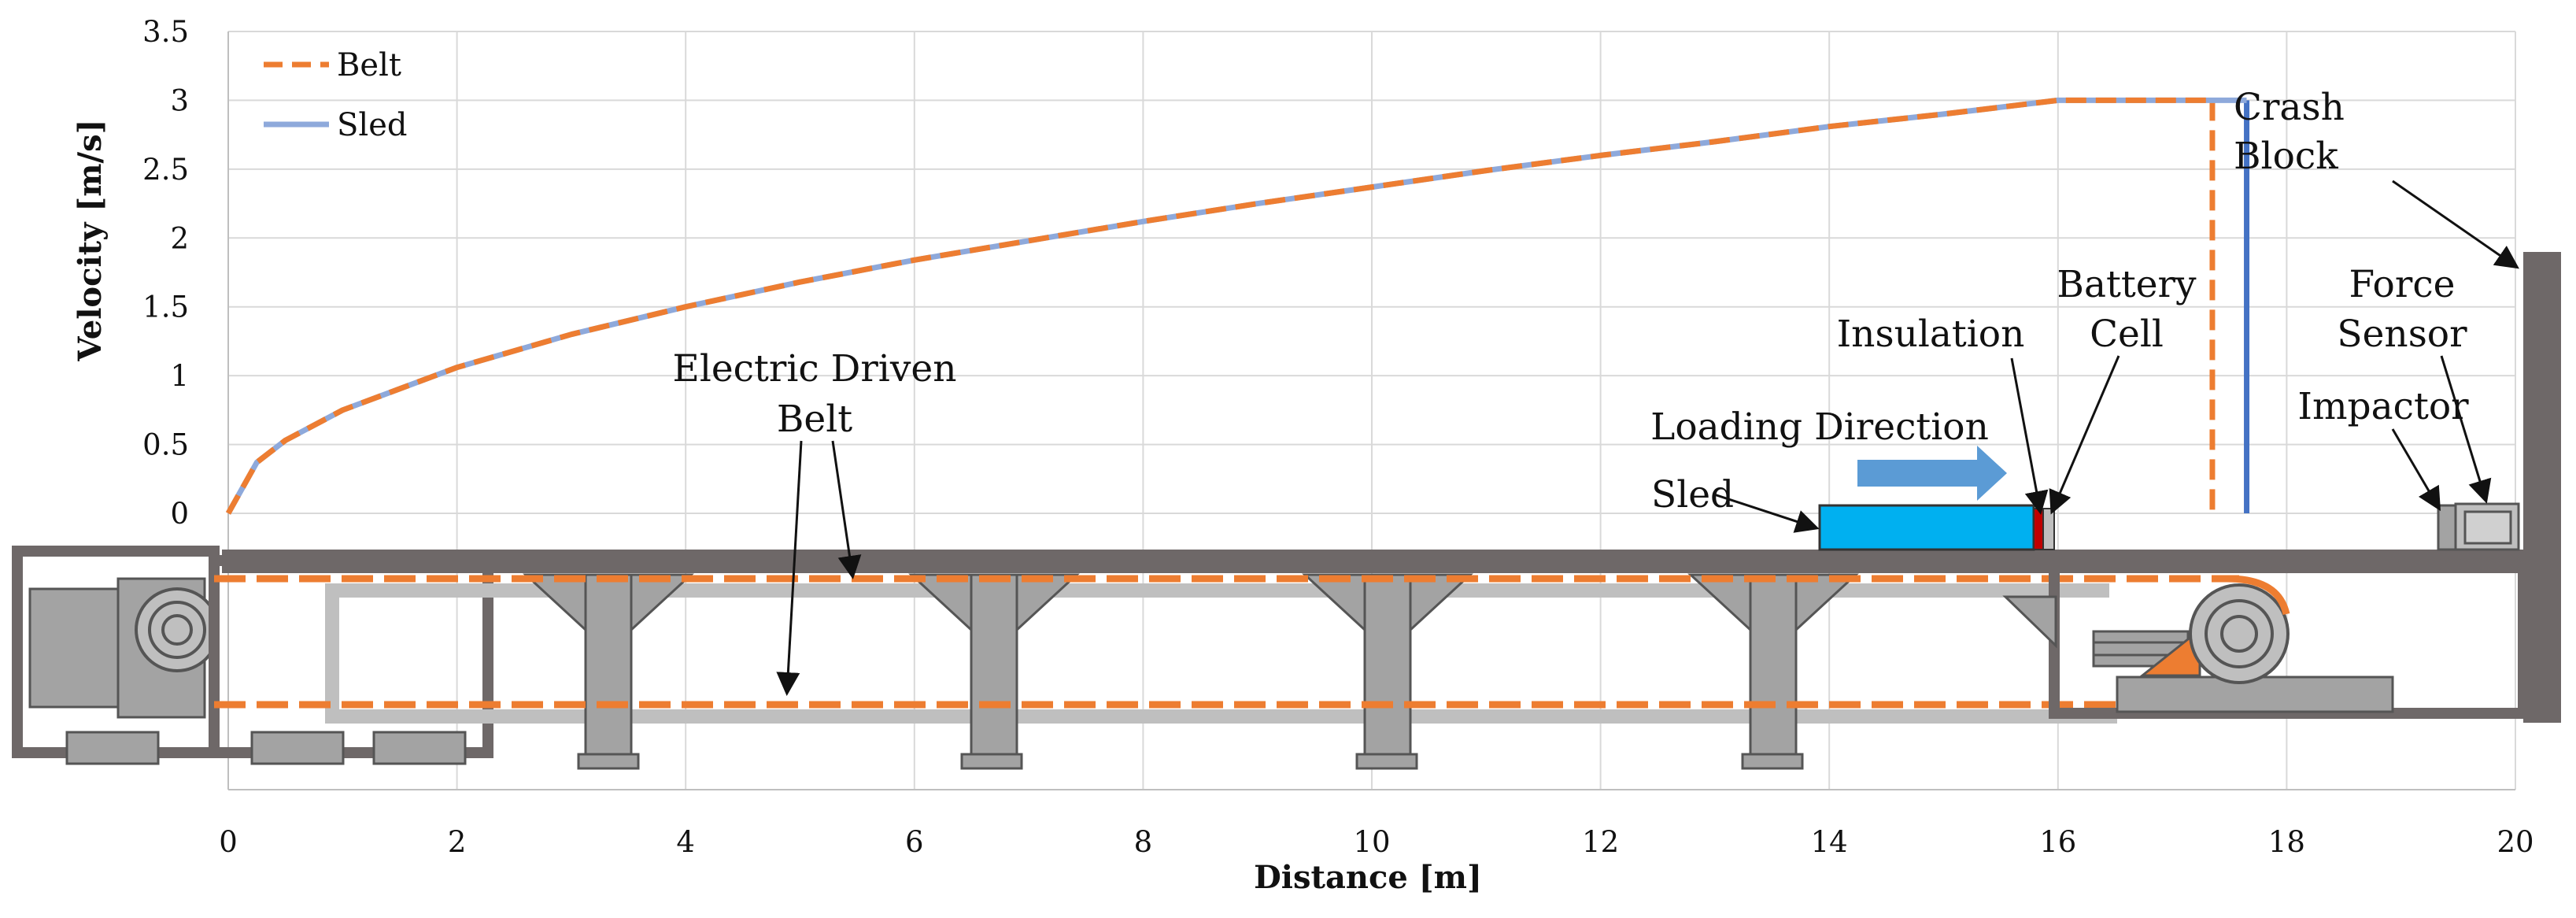 The image size is (2576, 918). What do you see at coordinates (372, 125) in the screenshot?
I see `legend-label-sled: Sled` at bounding box center [372, 125].